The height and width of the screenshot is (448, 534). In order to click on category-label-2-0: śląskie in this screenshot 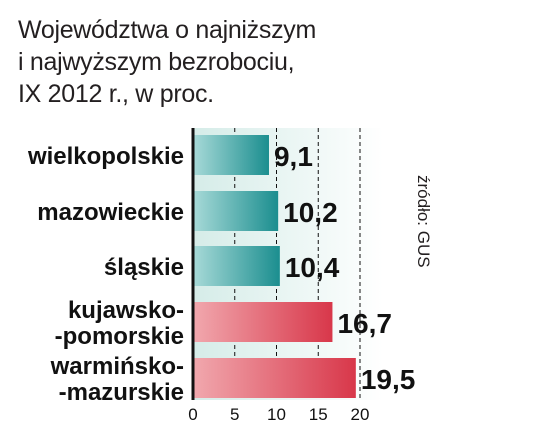, I will do `click(144, 267)`.